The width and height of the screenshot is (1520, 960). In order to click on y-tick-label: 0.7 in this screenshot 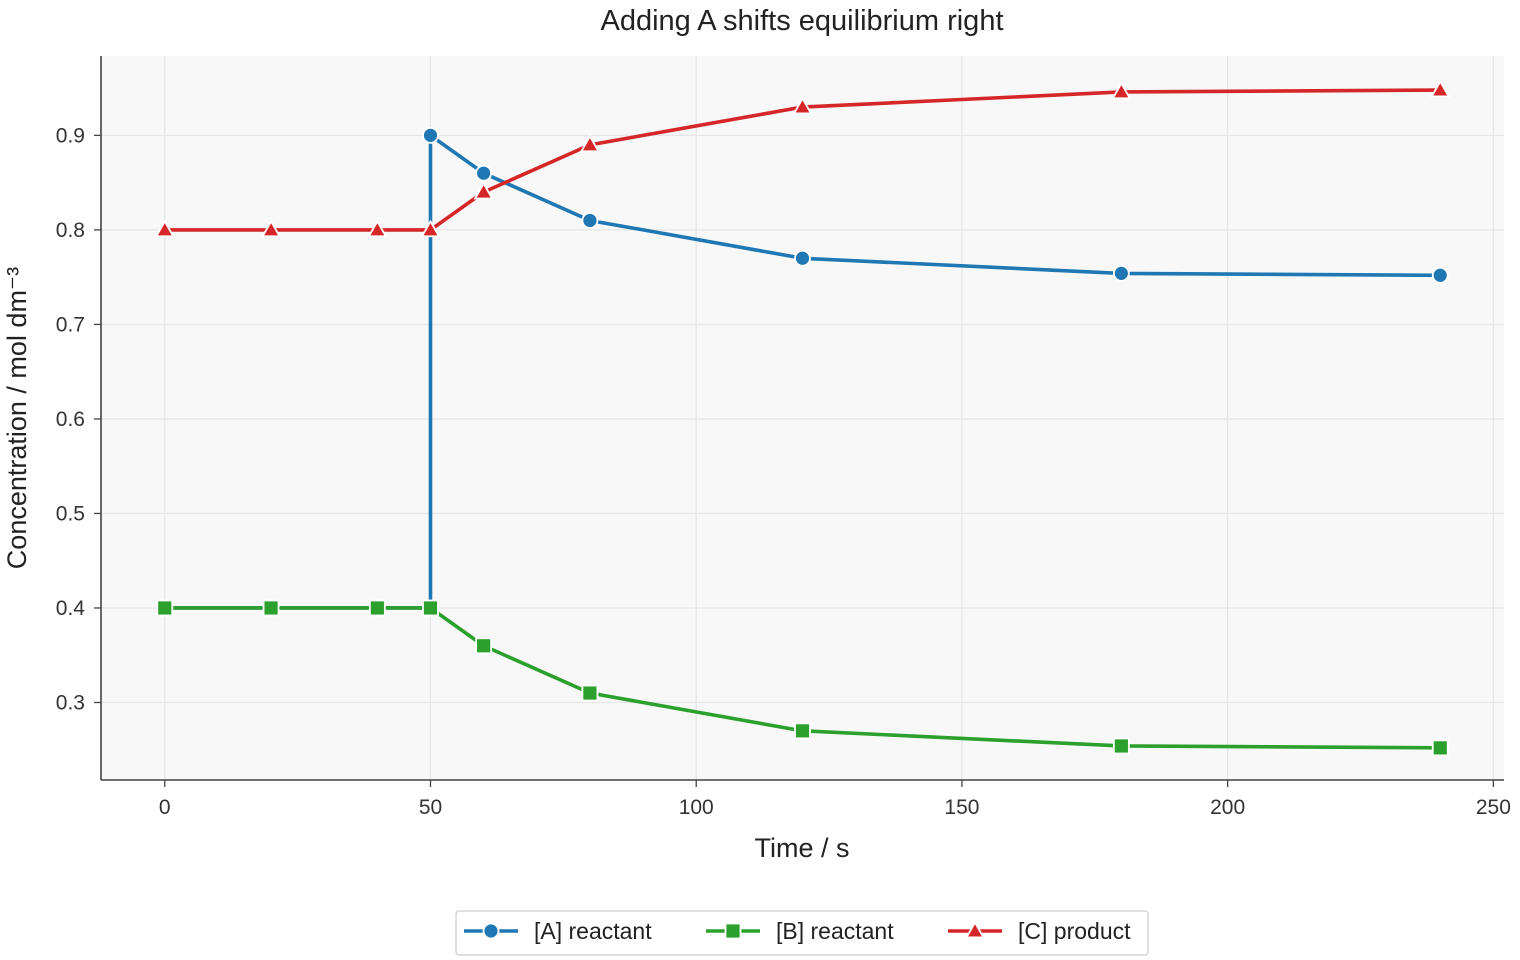, I will do `click(70, 324)`.